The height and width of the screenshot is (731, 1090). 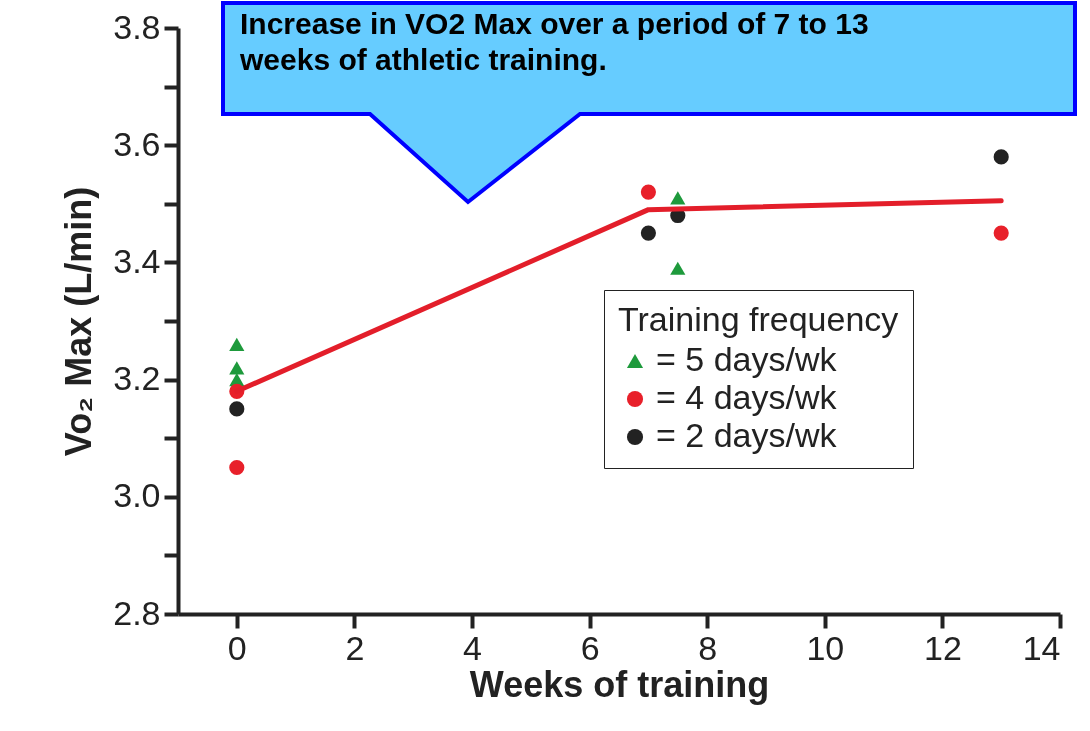 I want to click on legend-label: = 5 days/wk, so click(x=747, y=359).